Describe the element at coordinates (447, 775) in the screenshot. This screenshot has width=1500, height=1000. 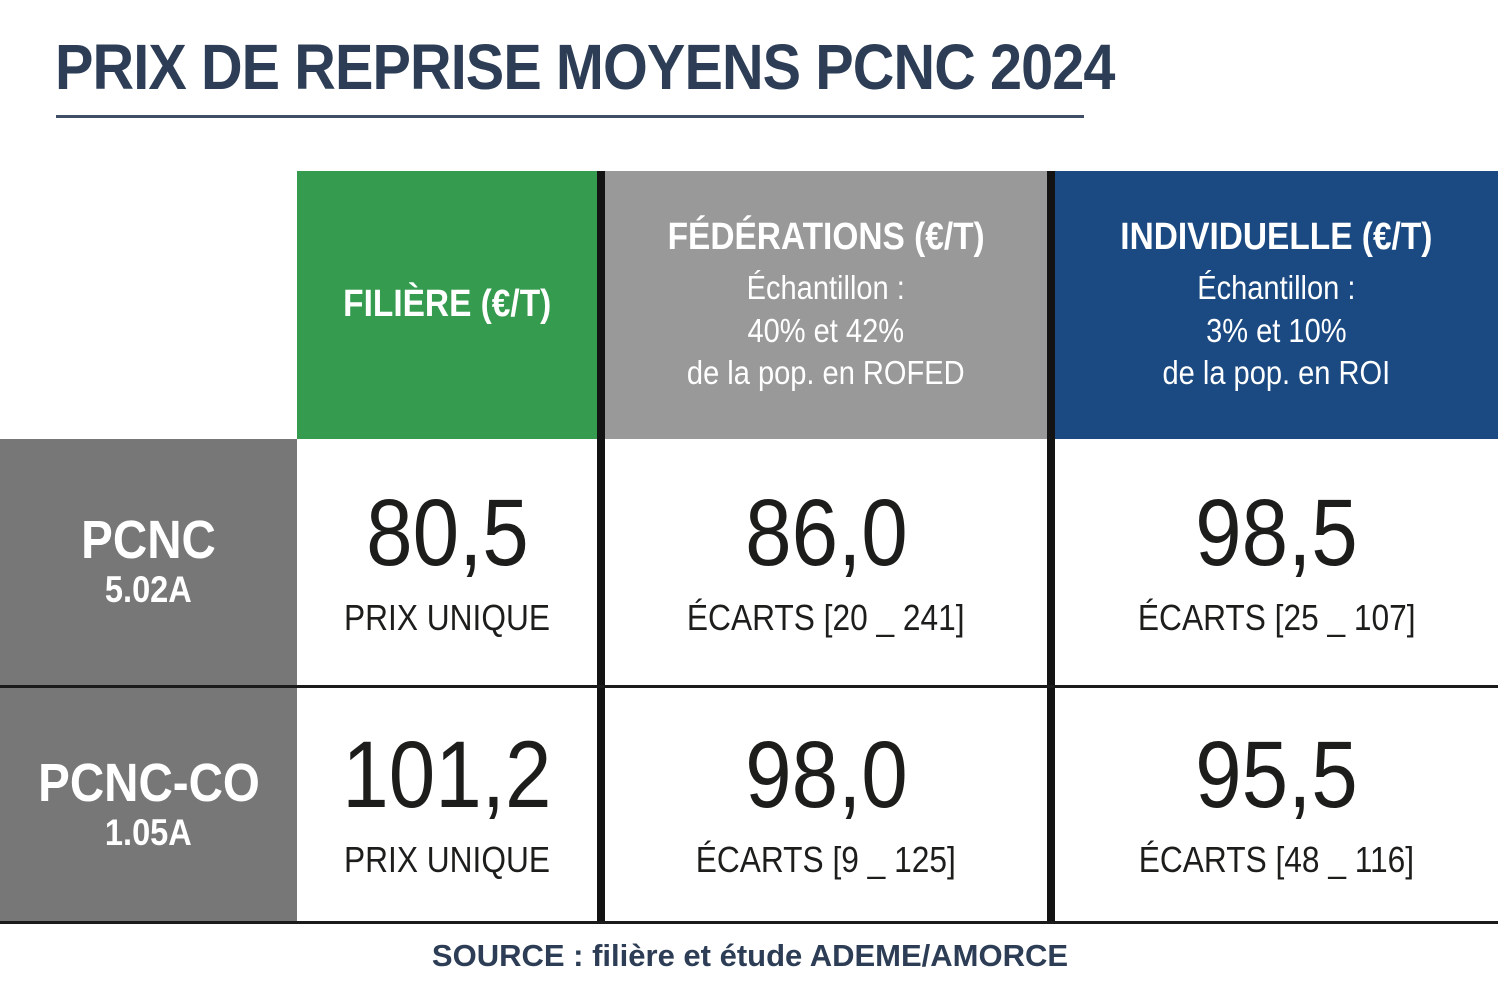
I see `cell-value: 101,2` at that location.